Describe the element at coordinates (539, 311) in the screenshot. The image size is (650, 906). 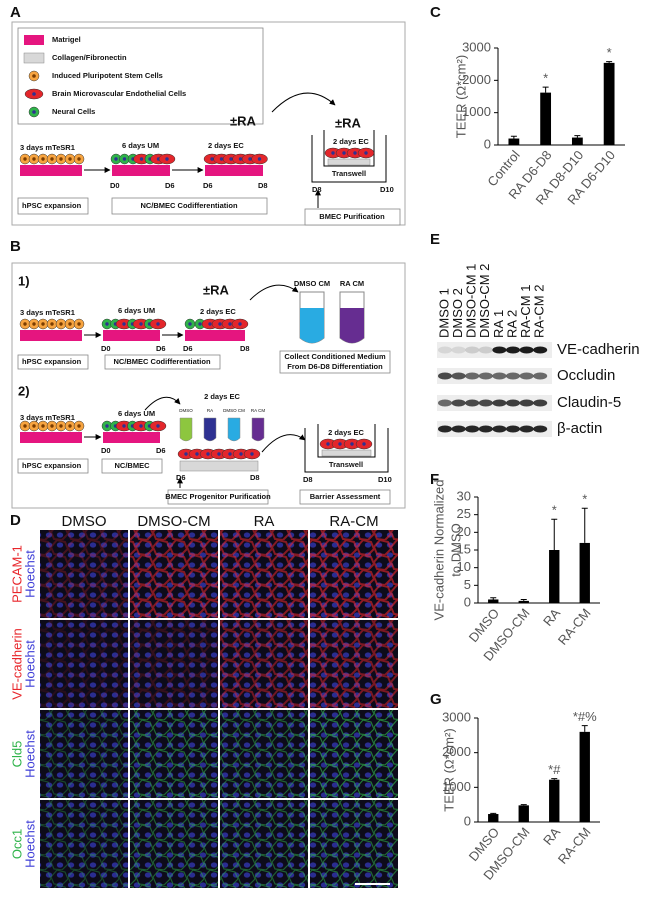
I see `lane-label: RA-CM 2` at that location.